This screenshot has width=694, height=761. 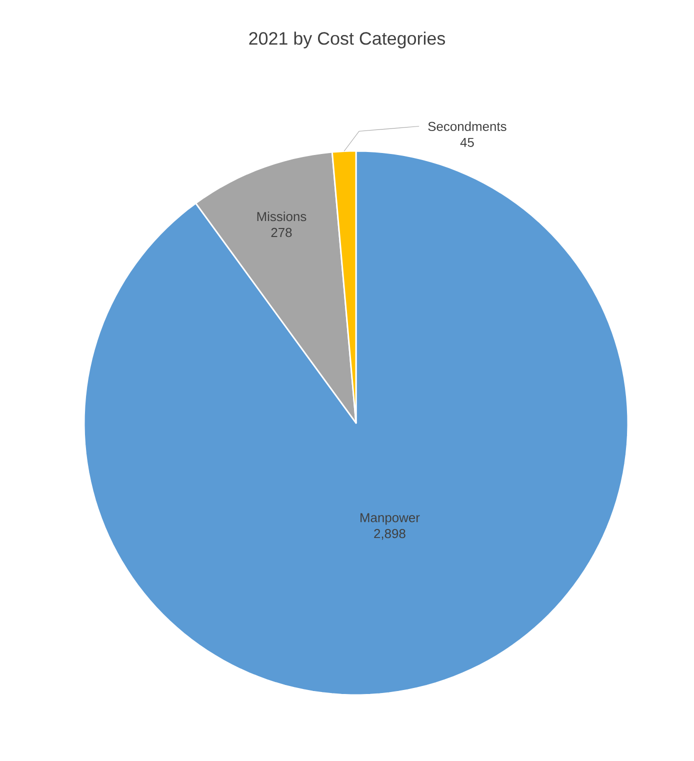 I want to click on data-label: 278, so click(x=281, y=233).